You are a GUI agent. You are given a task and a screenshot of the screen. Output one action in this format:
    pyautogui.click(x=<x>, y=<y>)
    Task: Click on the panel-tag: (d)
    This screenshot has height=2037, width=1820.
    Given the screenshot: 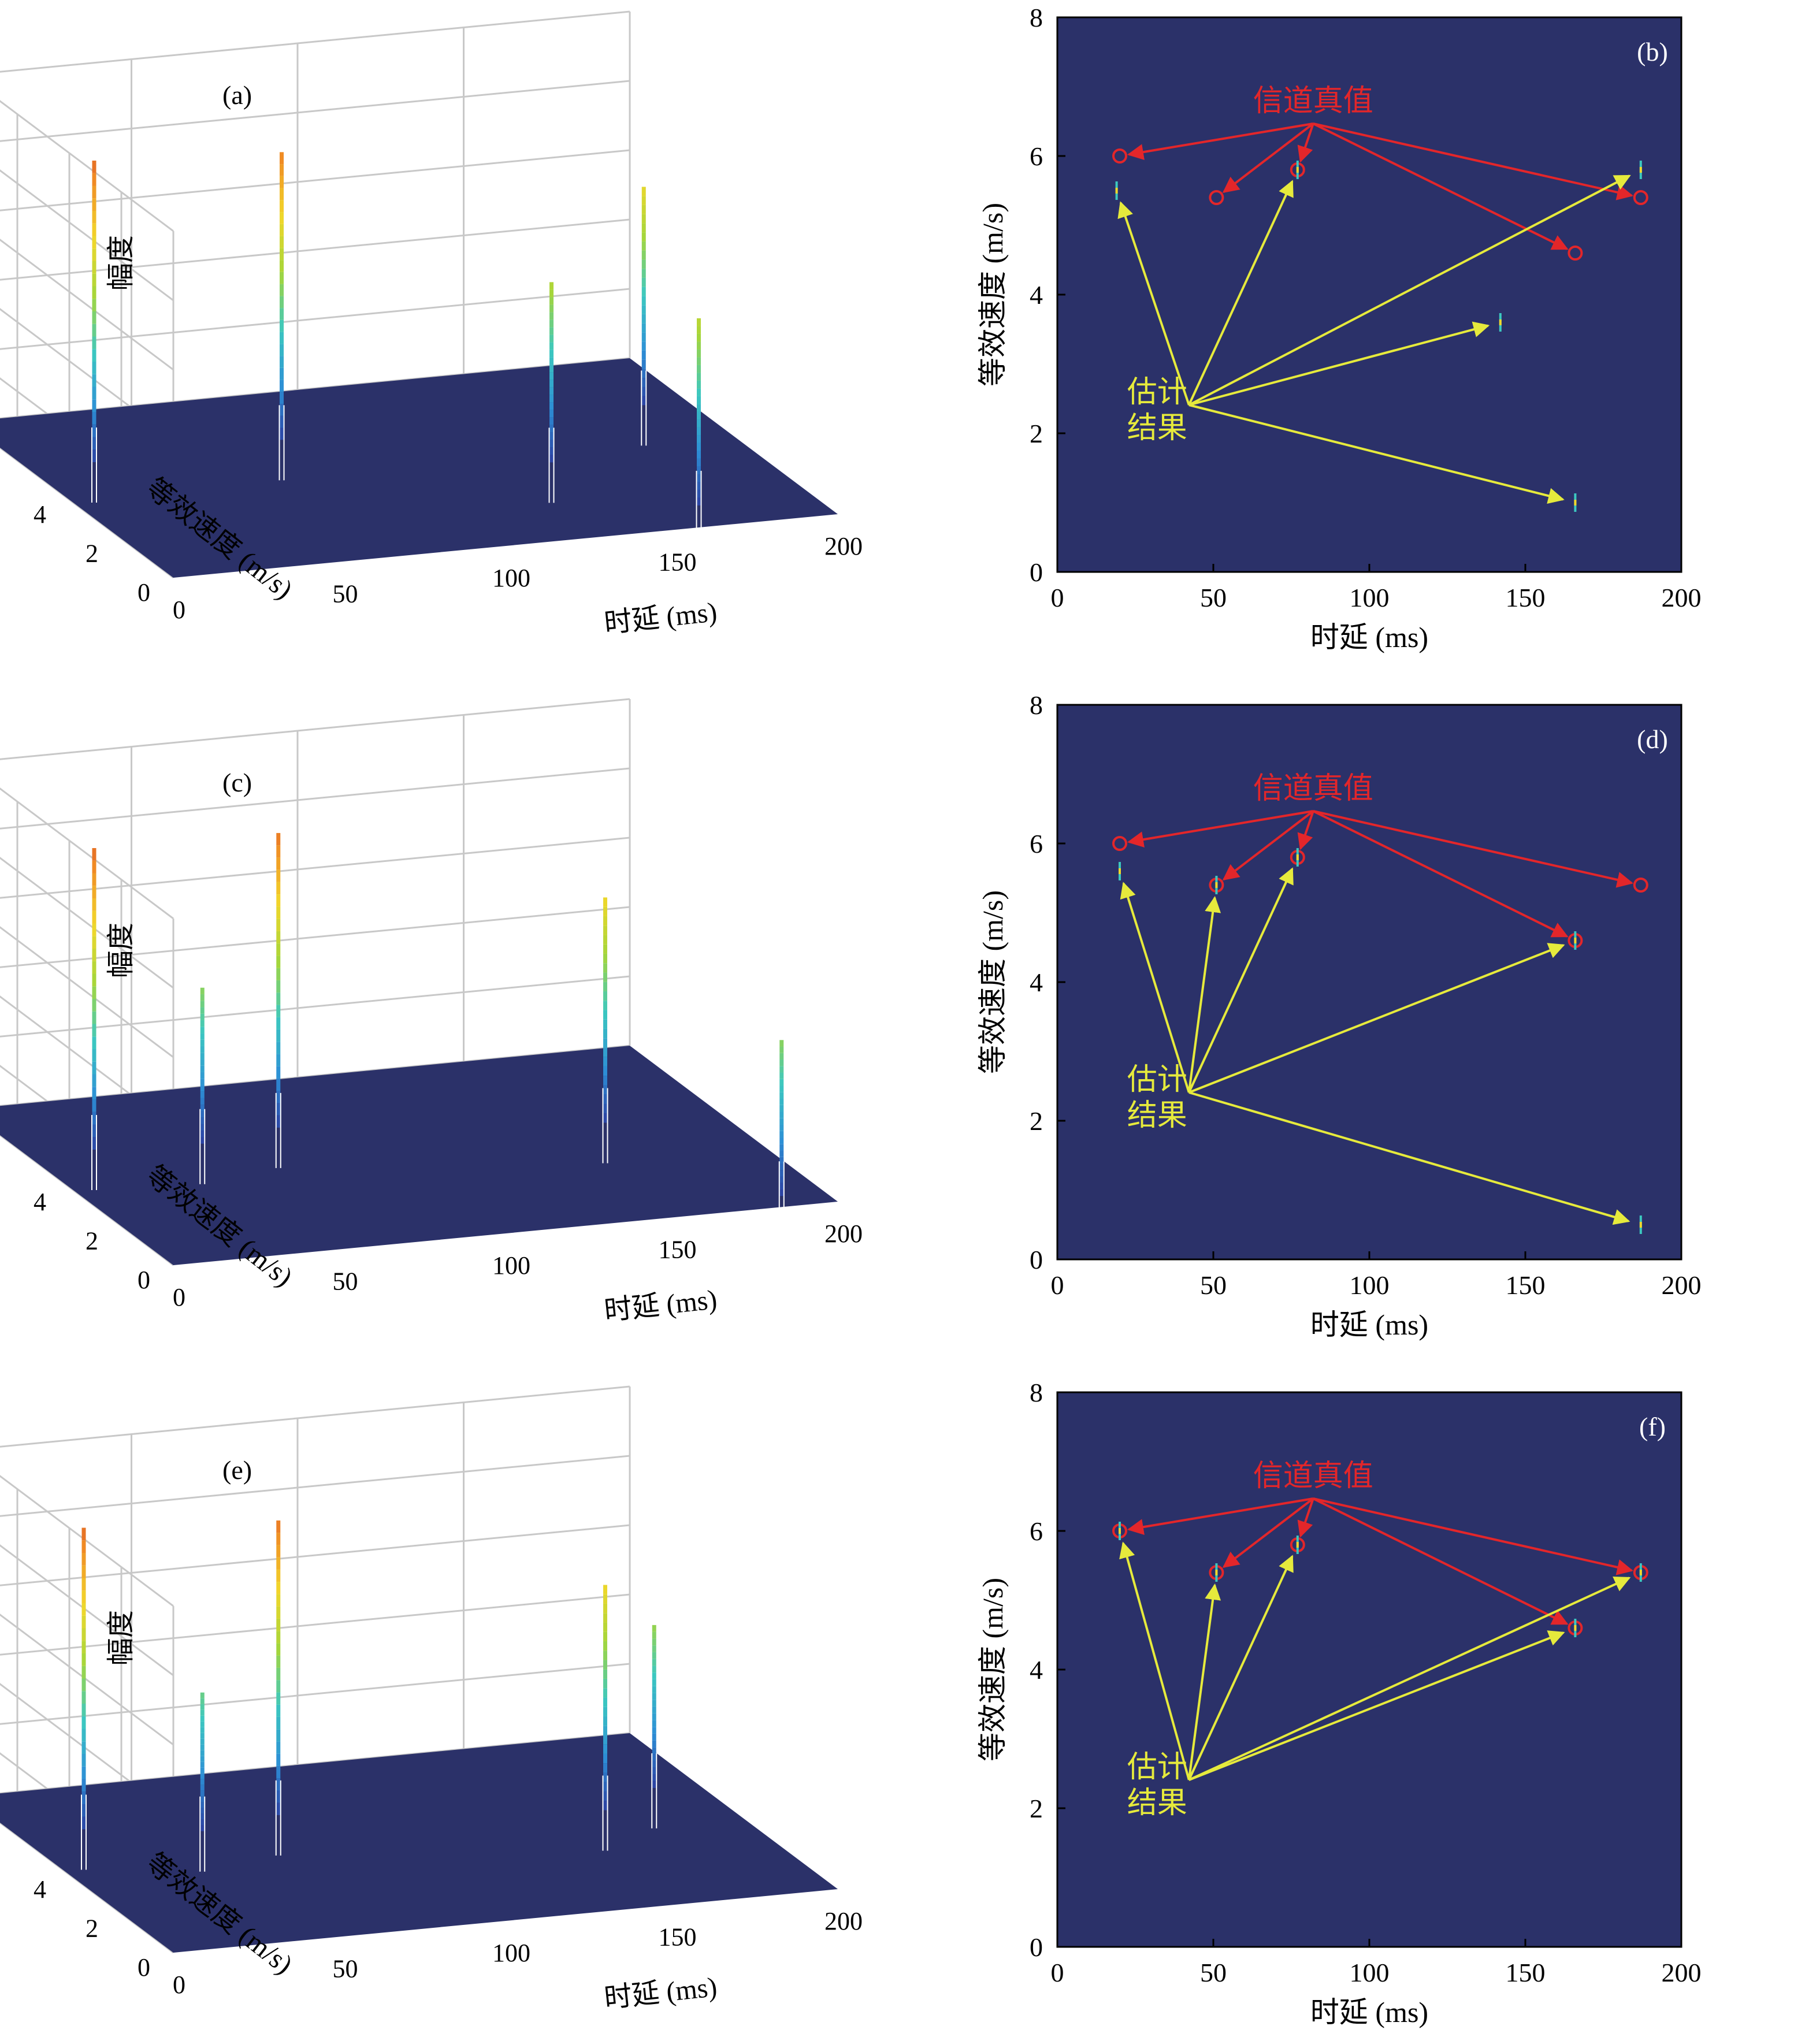 What is the action you would take?
    pyautogui.click(x=1652, y=739)
    